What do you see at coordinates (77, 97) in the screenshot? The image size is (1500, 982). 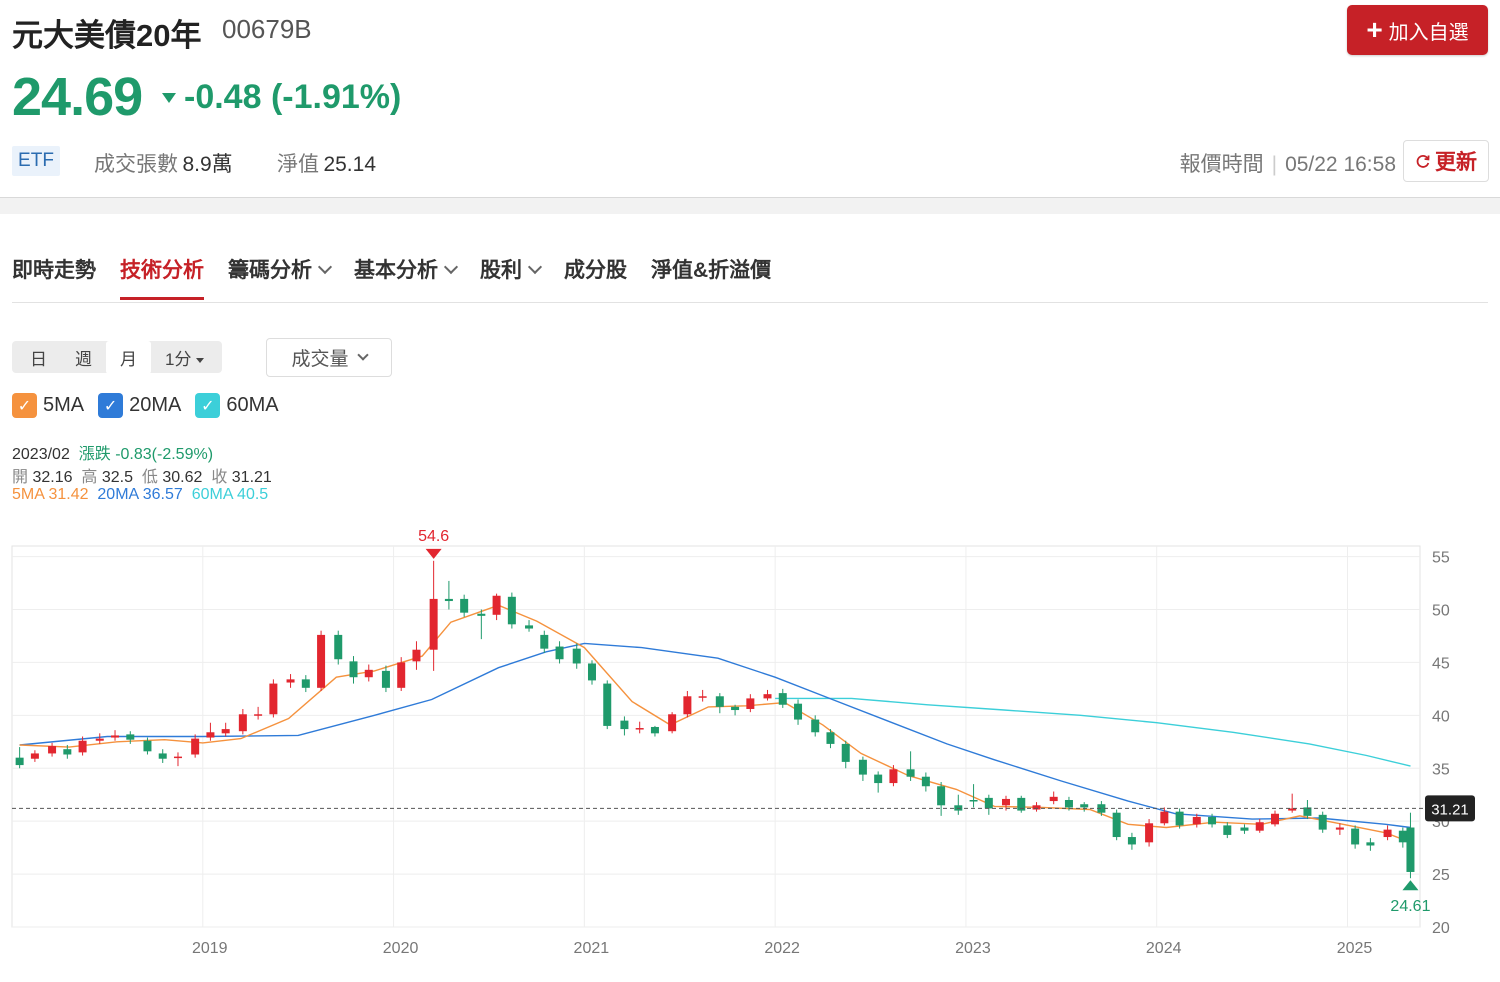 I see `current-price: 24.69` at bounding box center [77, 97].